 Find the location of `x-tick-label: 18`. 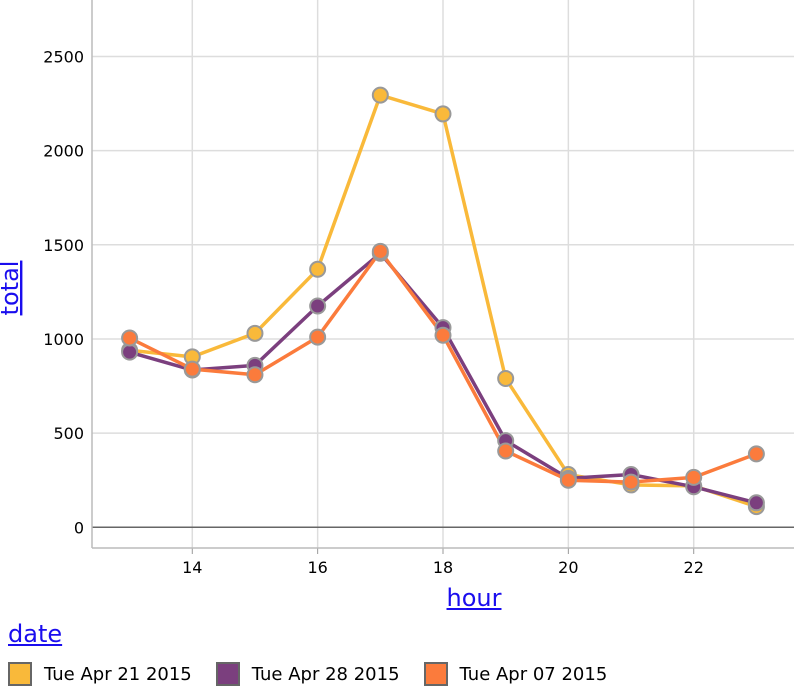

x-tick-label: 18 is located at coordinates (443, 567).